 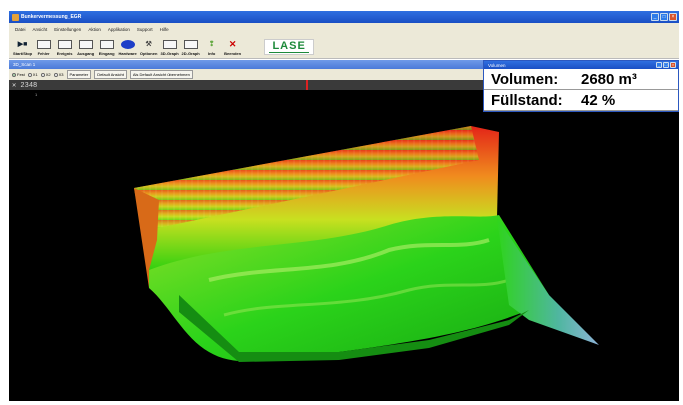 I want to click on volume-window-controls: _ □ ×, so click(x=666, y=65).